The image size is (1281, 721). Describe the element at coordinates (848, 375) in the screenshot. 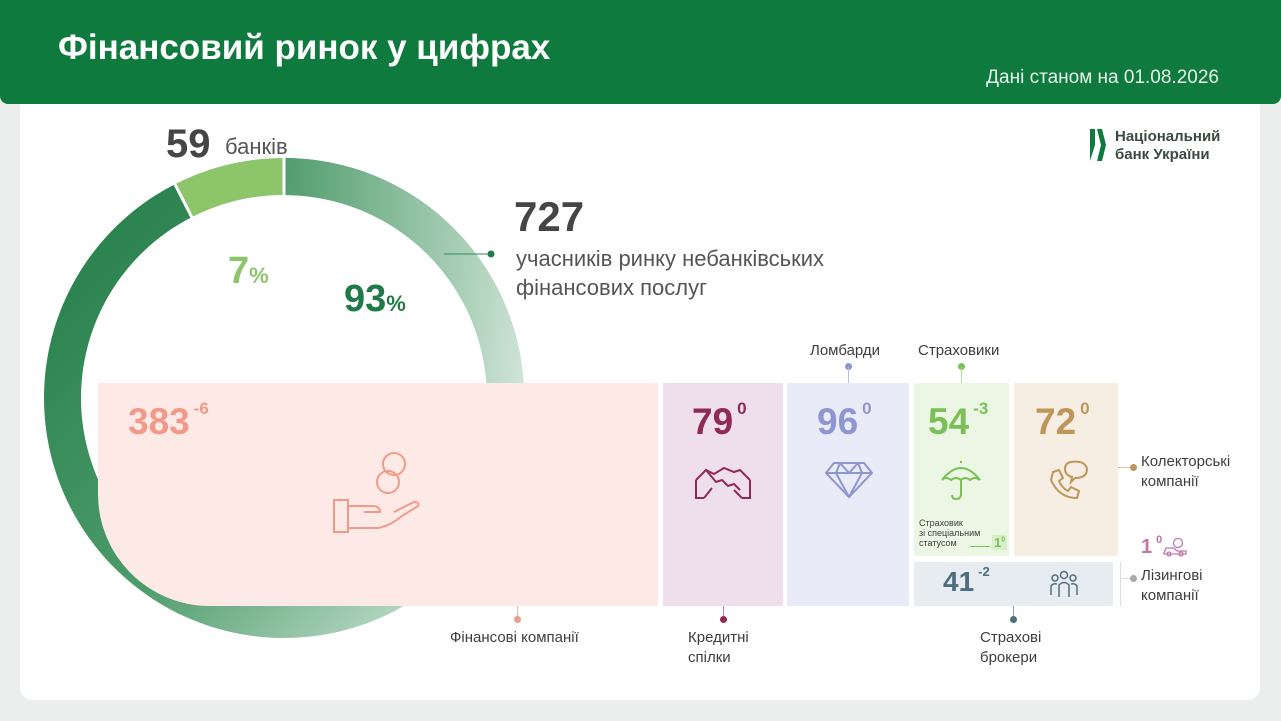

I see `pawn-connector` at that location.